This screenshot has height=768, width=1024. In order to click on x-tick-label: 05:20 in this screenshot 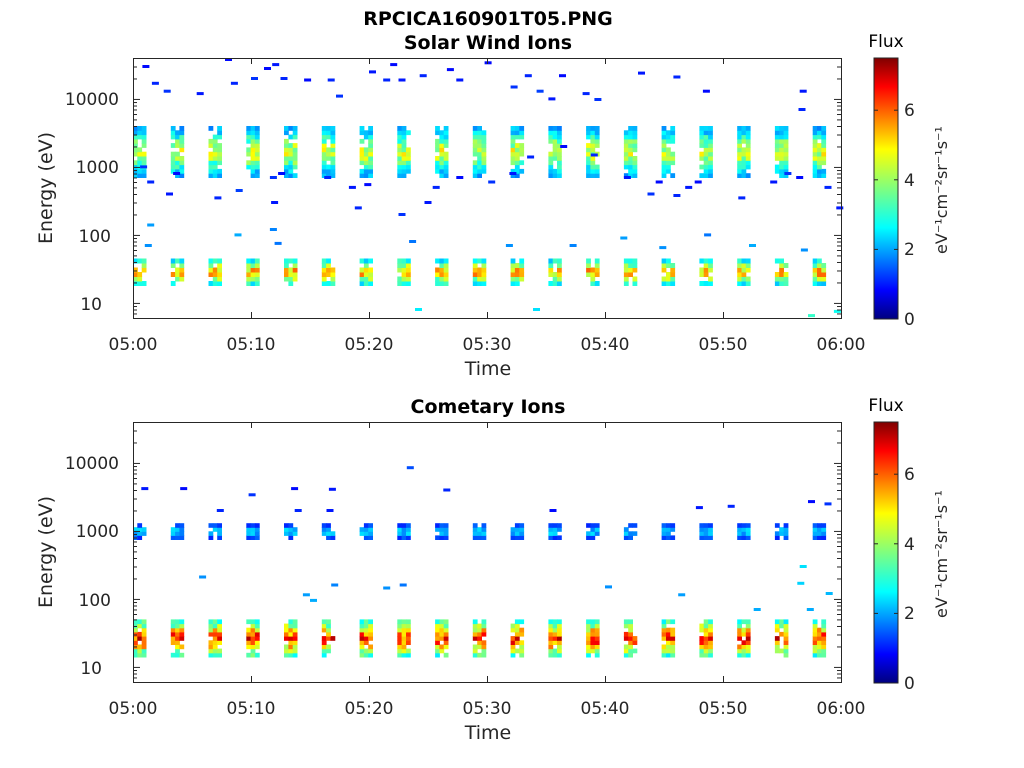, I will do `click(369, 345)`.